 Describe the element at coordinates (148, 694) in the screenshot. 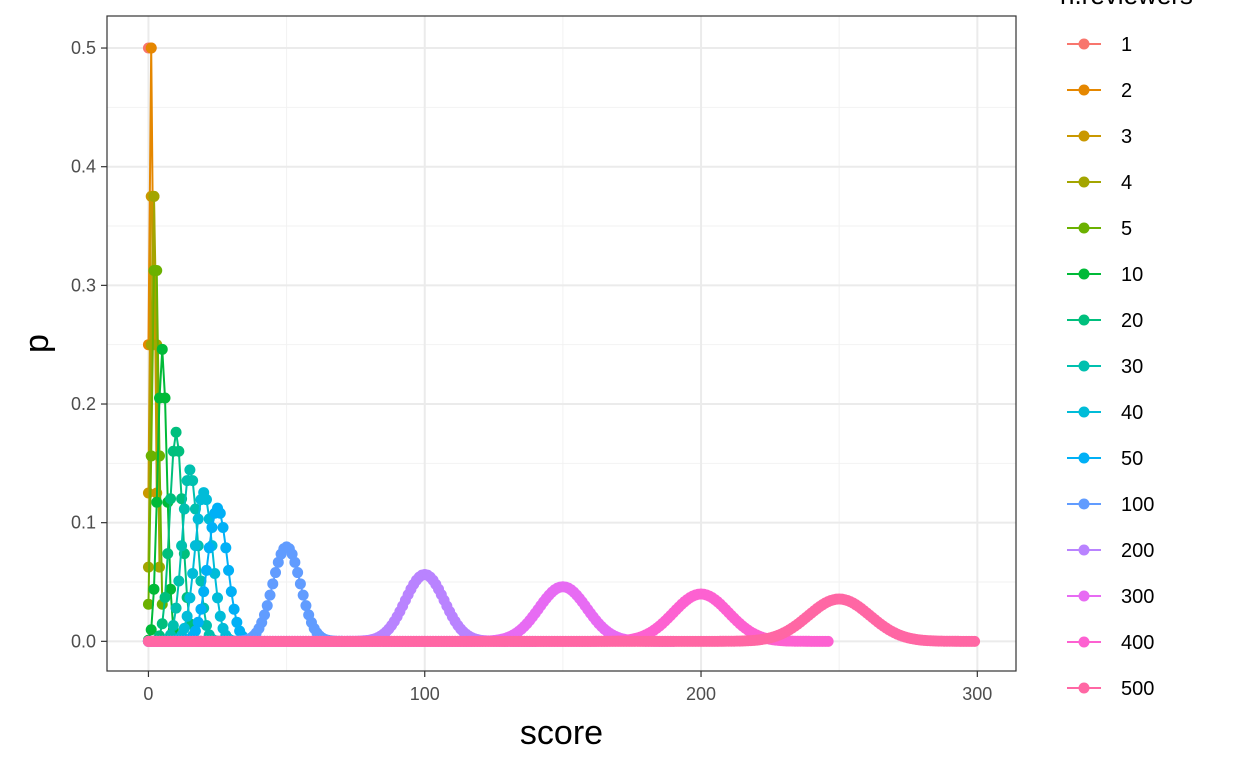

I see `x-tick-label: 0` at that location.